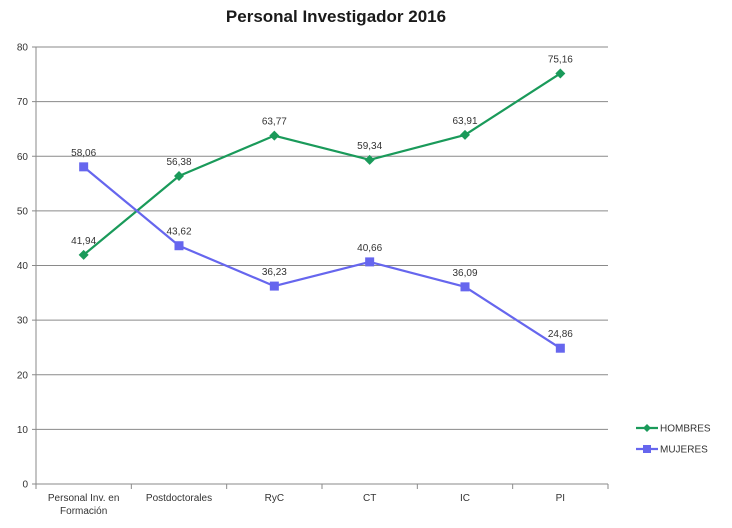  I want to click on x-tick-label-line: Formación, so click(83, 511).